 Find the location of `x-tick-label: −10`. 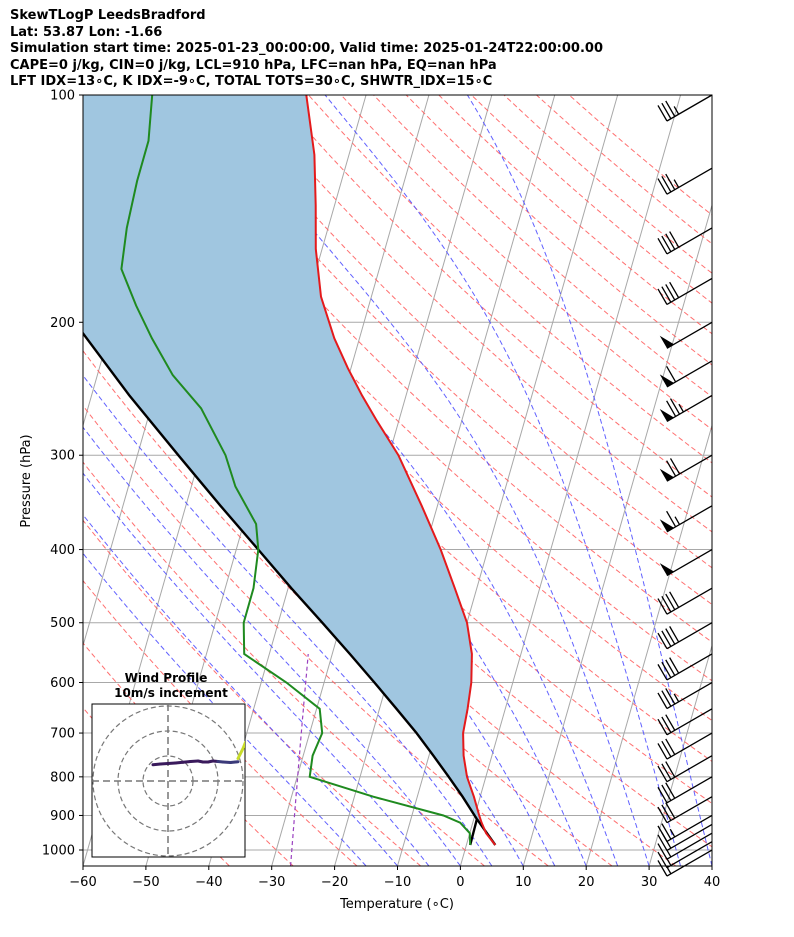

x-tick-label: −10 is located at coordinates (397, 882).